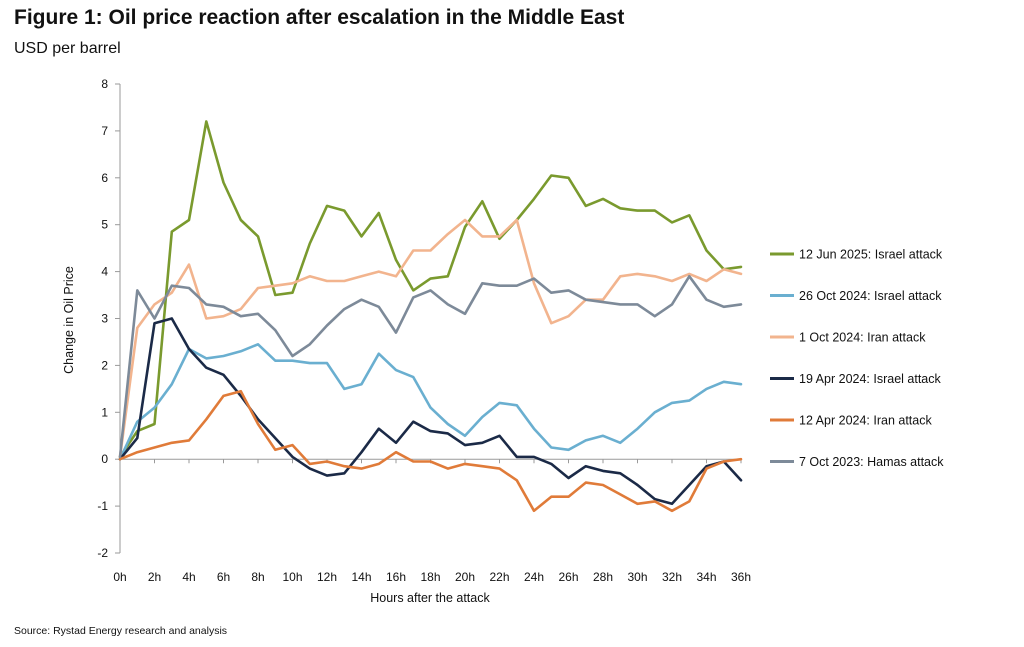 This screenshot has height=647, width=1024. I want to click on x-tick-label: 12h, so click(327, 577).